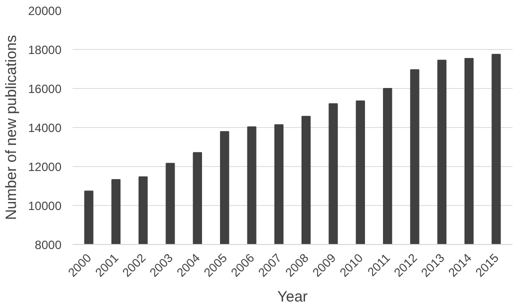  What do you see at coordinates (45, 206) in the screenshot?
I see `y-tick-label: 10000` at bounding box center [45, 206].